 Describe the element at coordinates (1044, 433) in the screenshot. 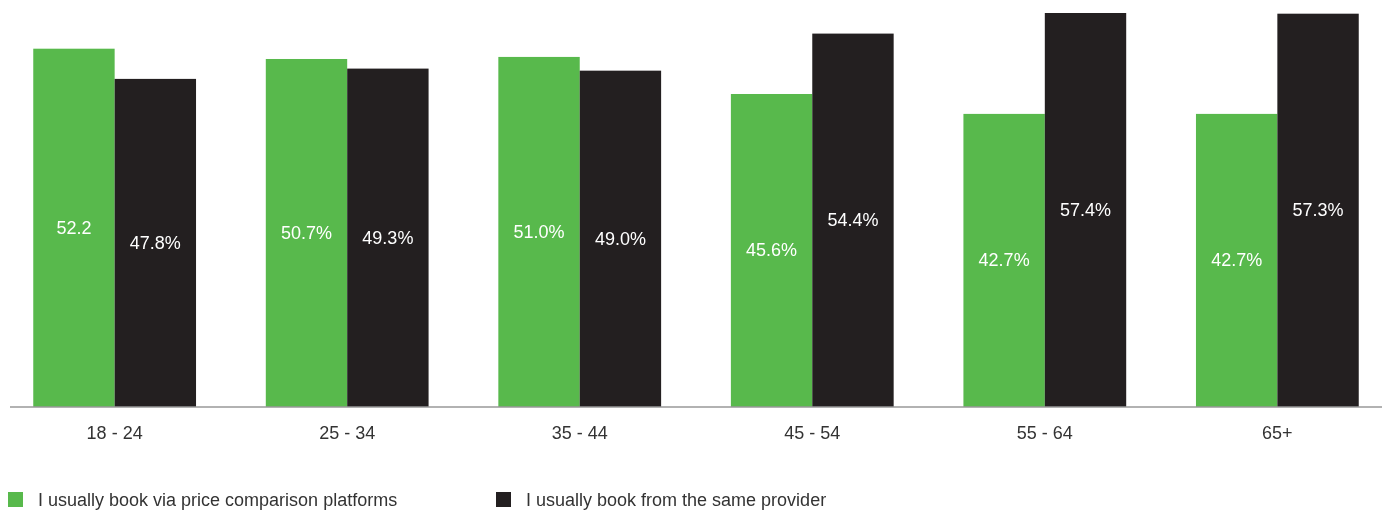

I see `x-tick-label: 55 - 64` at that location.